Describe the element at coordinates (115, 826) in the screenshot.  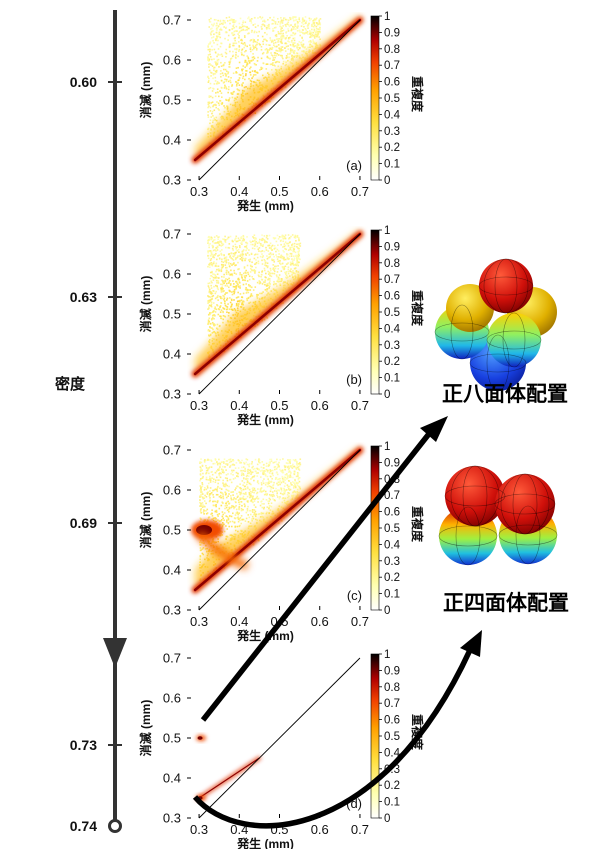
I see `density-axis-end-marker` at that location.